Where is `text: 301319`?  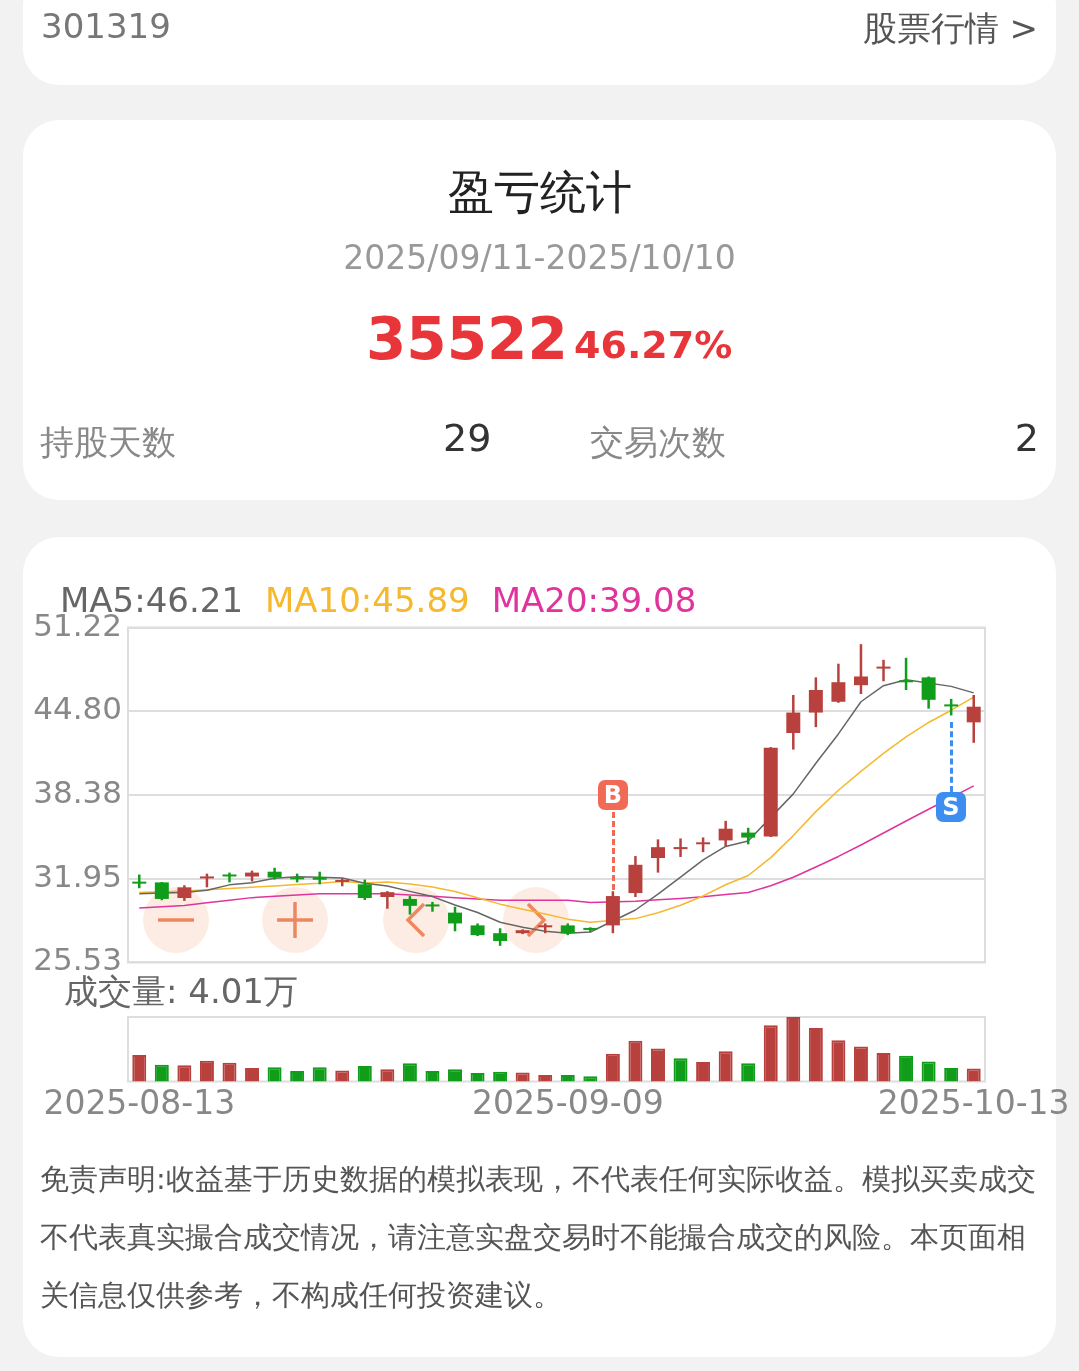 text: 301319 is located at coordinates (106, 26).